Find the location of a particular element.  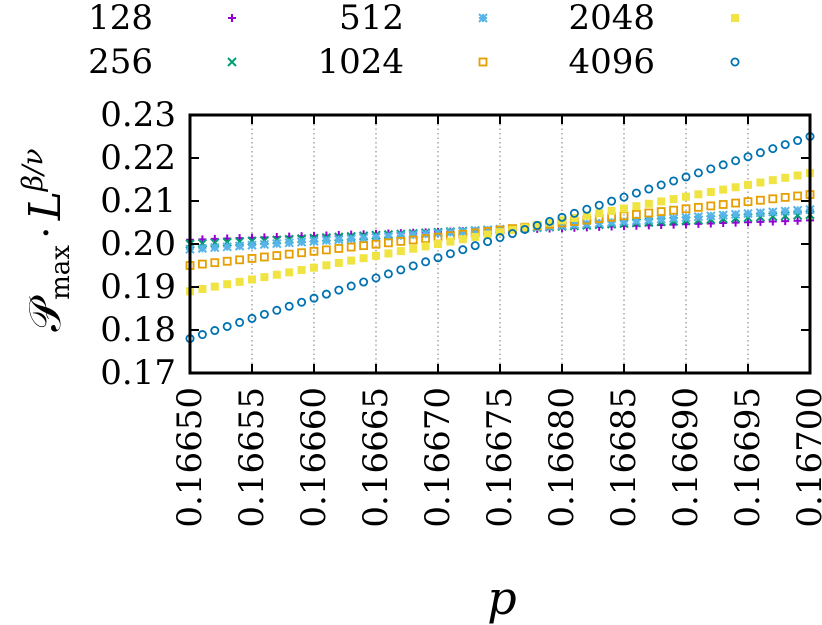

x-tick-label: 0.16675 is located at coordinates (500, 457).